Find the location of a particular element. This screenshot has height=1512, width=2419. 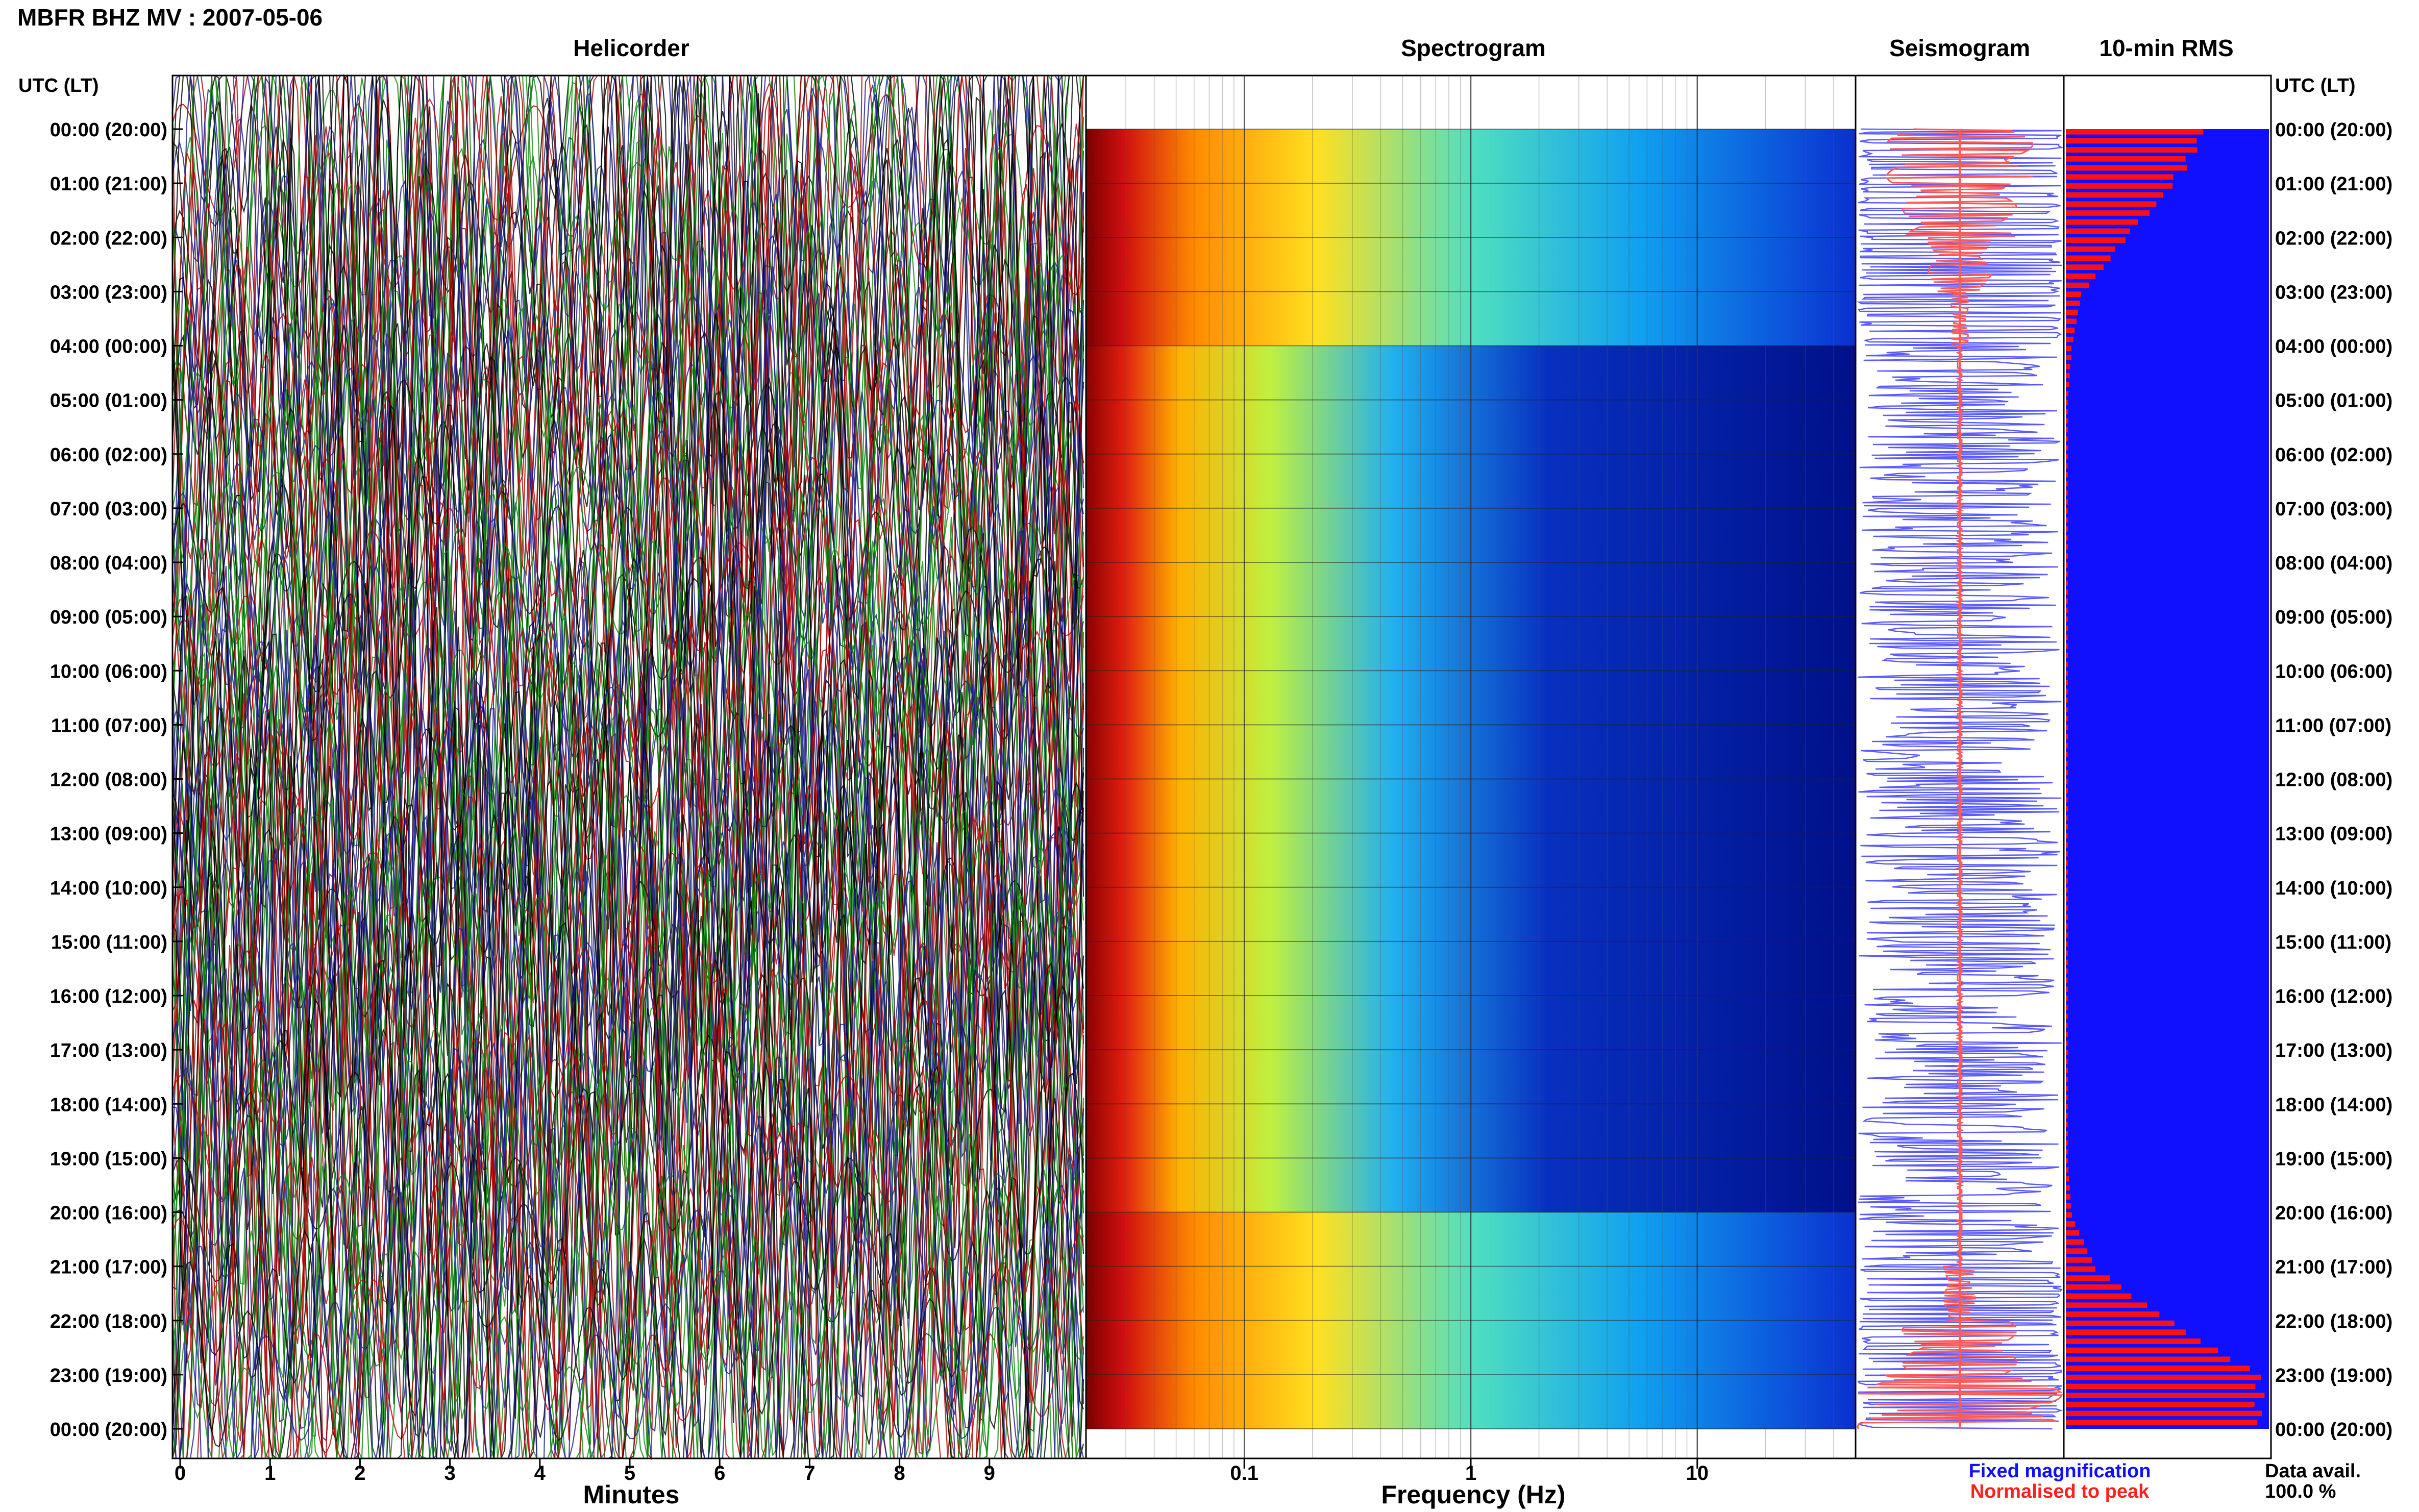

y-tick-label-left: 21:00 (17:00) is located at coordinates (108, 1267).